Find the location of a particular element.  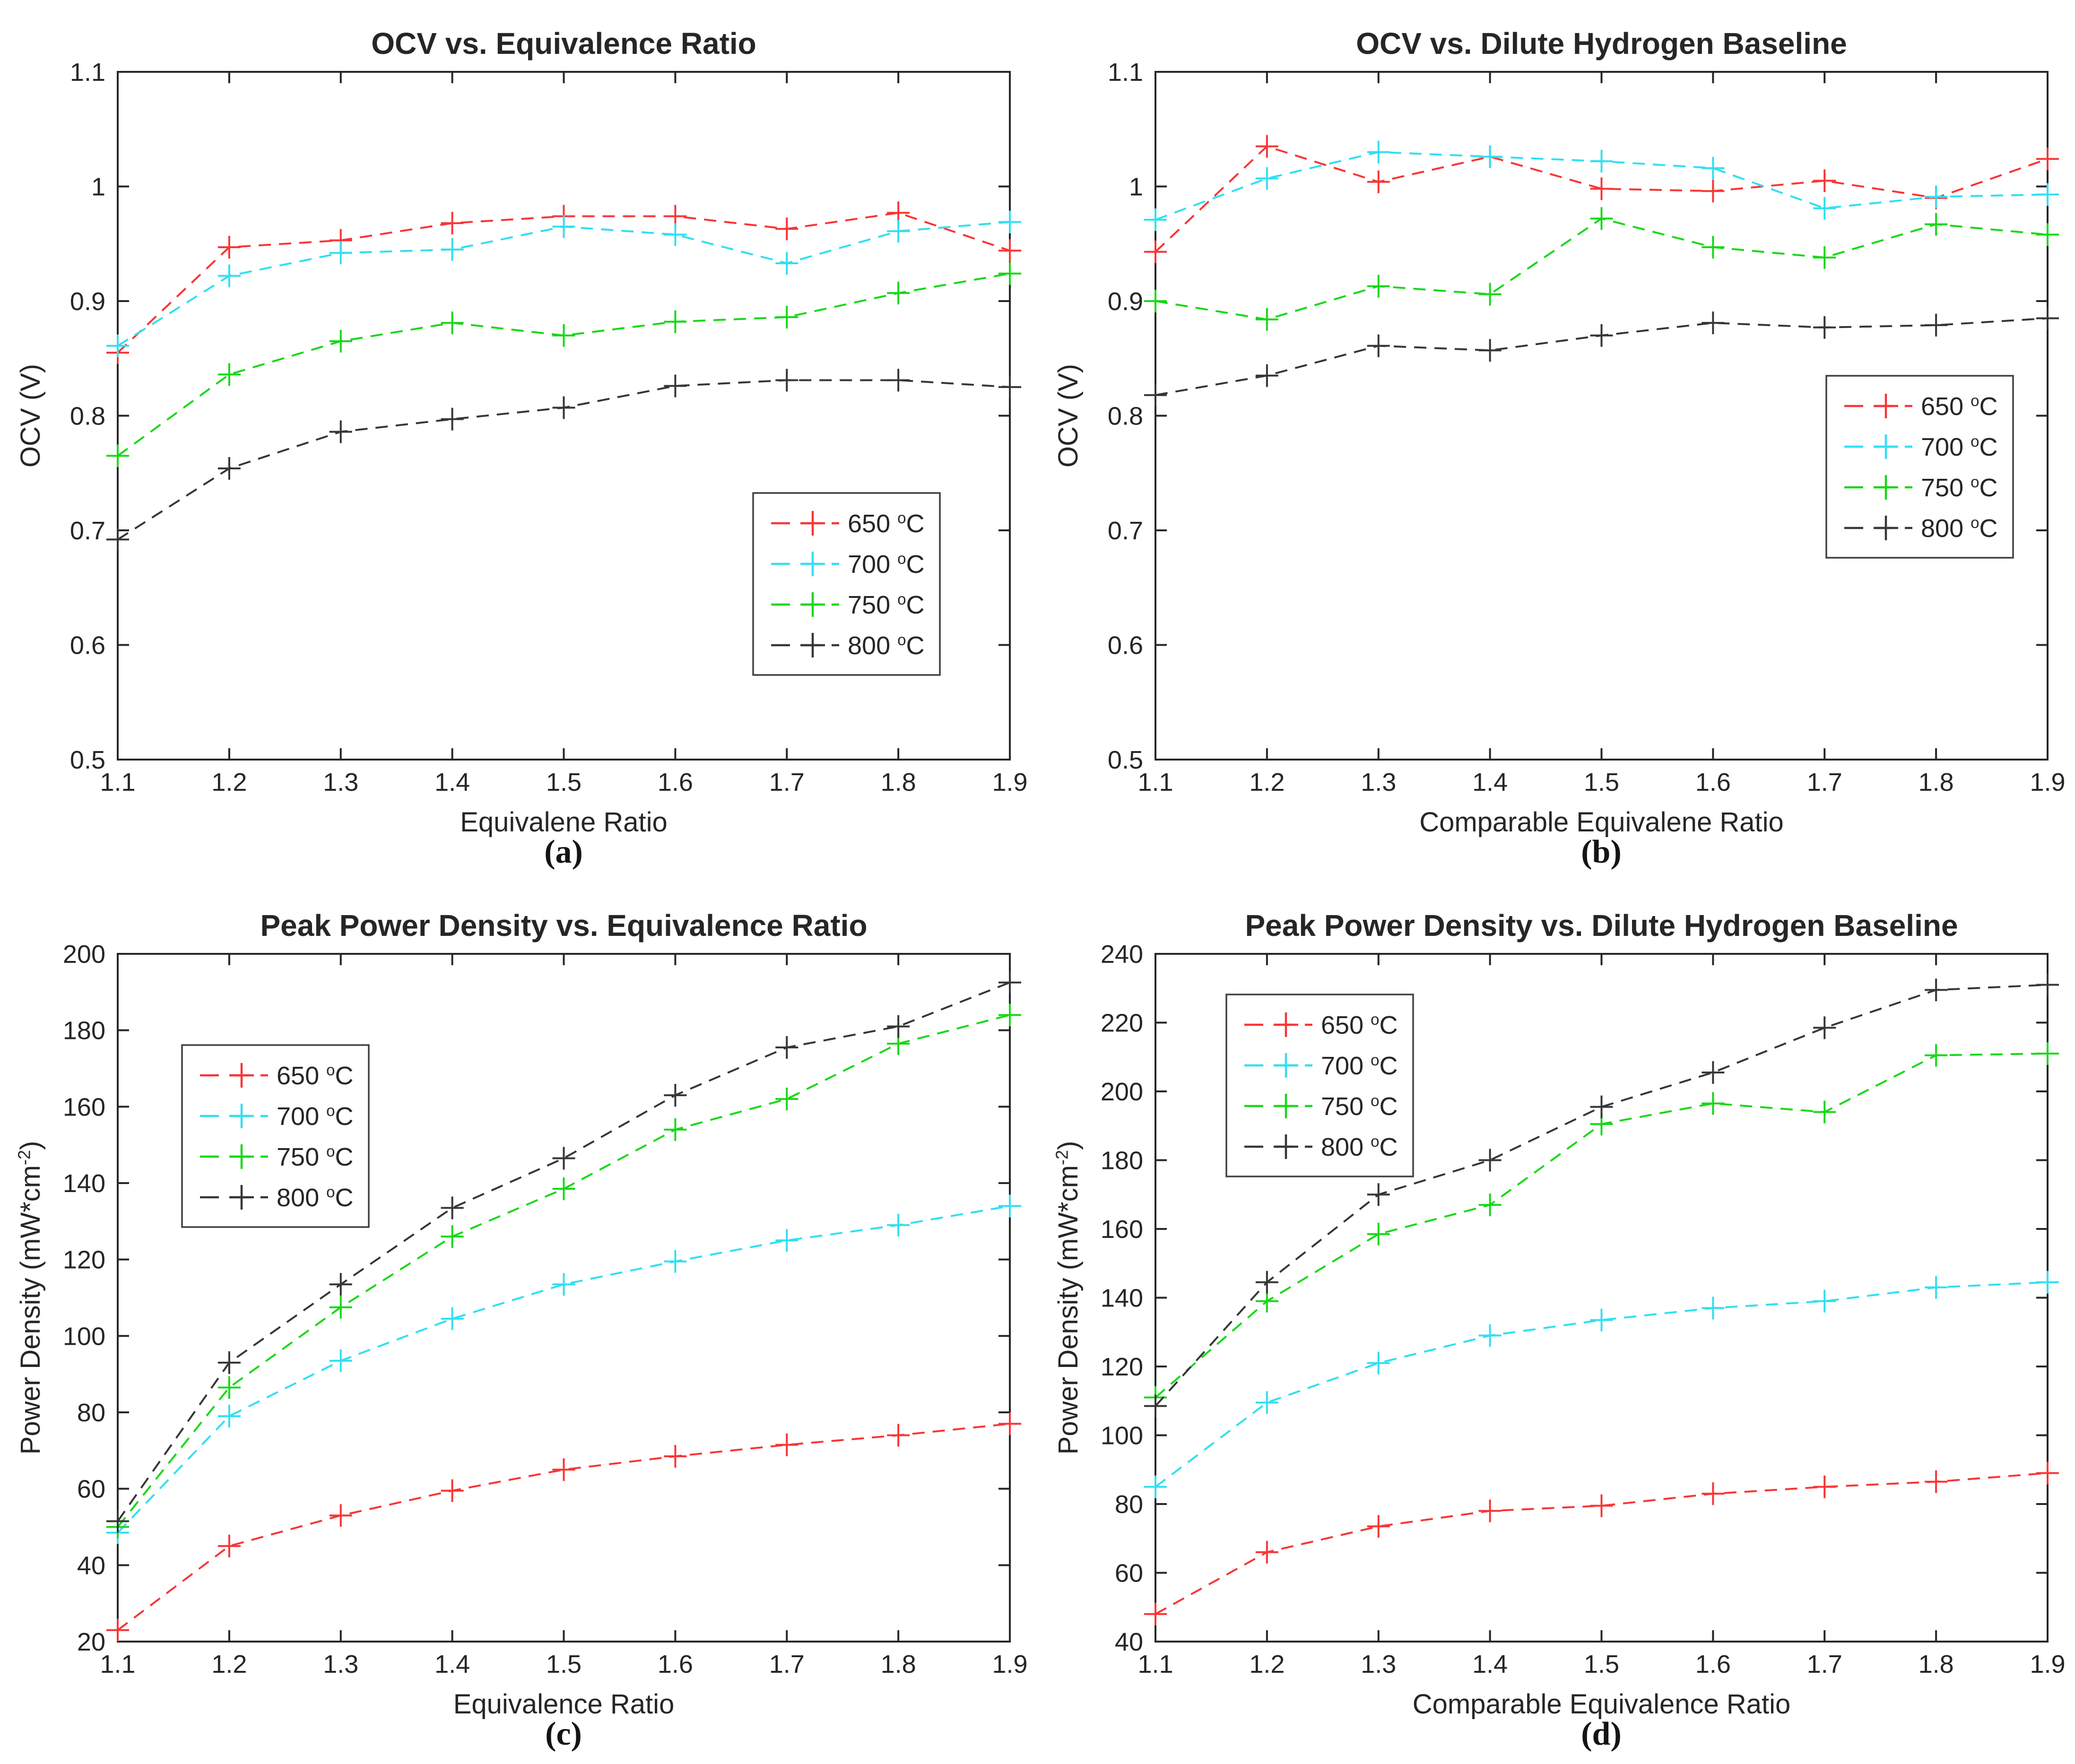

legend-entry-label: 750 oC is located at coordinates (1959, 487).